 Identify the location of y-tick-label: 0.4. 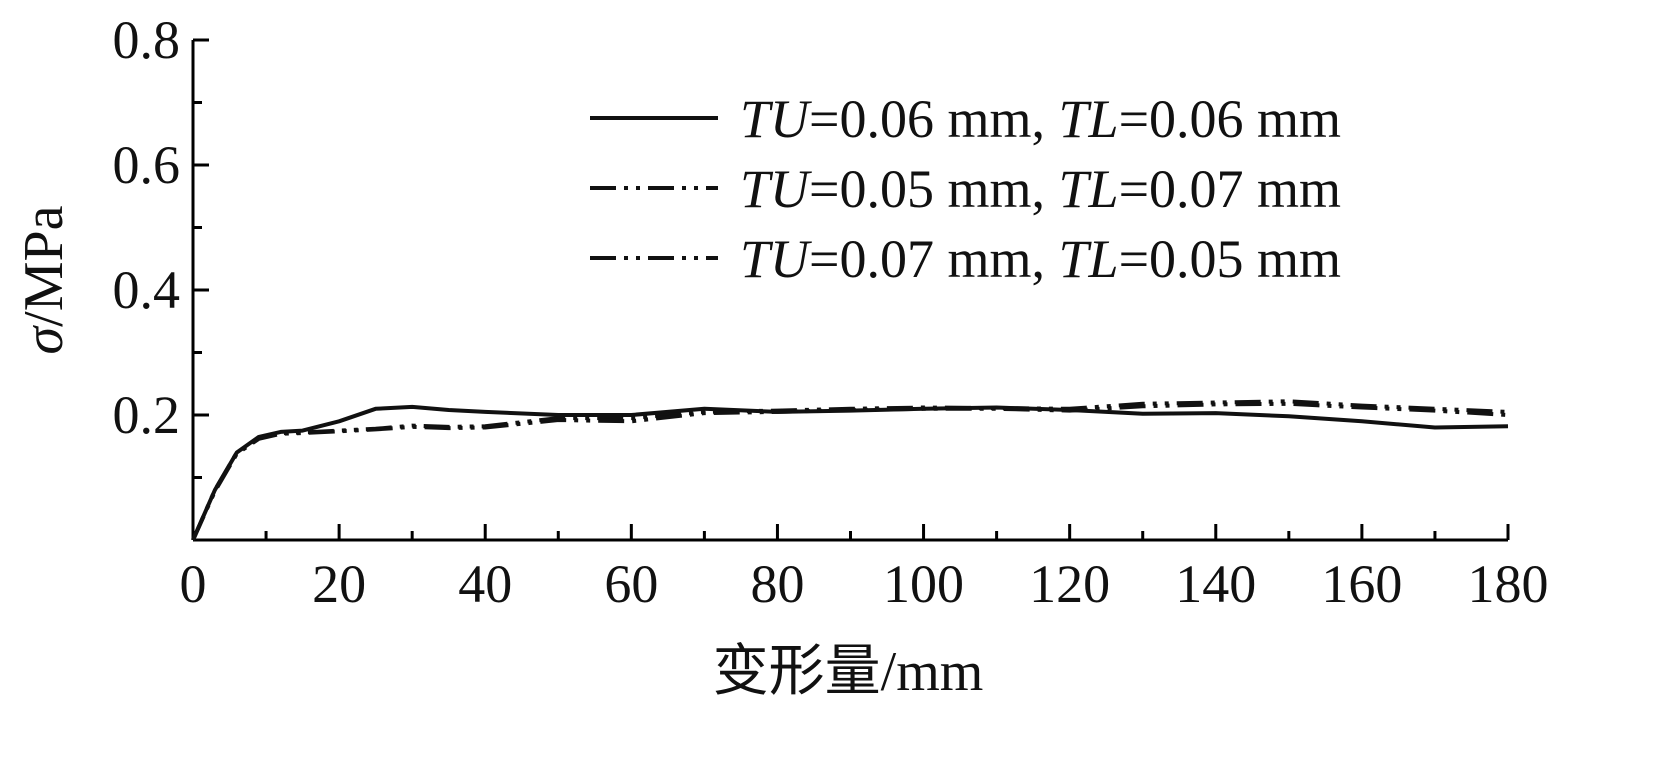
(147, 290).